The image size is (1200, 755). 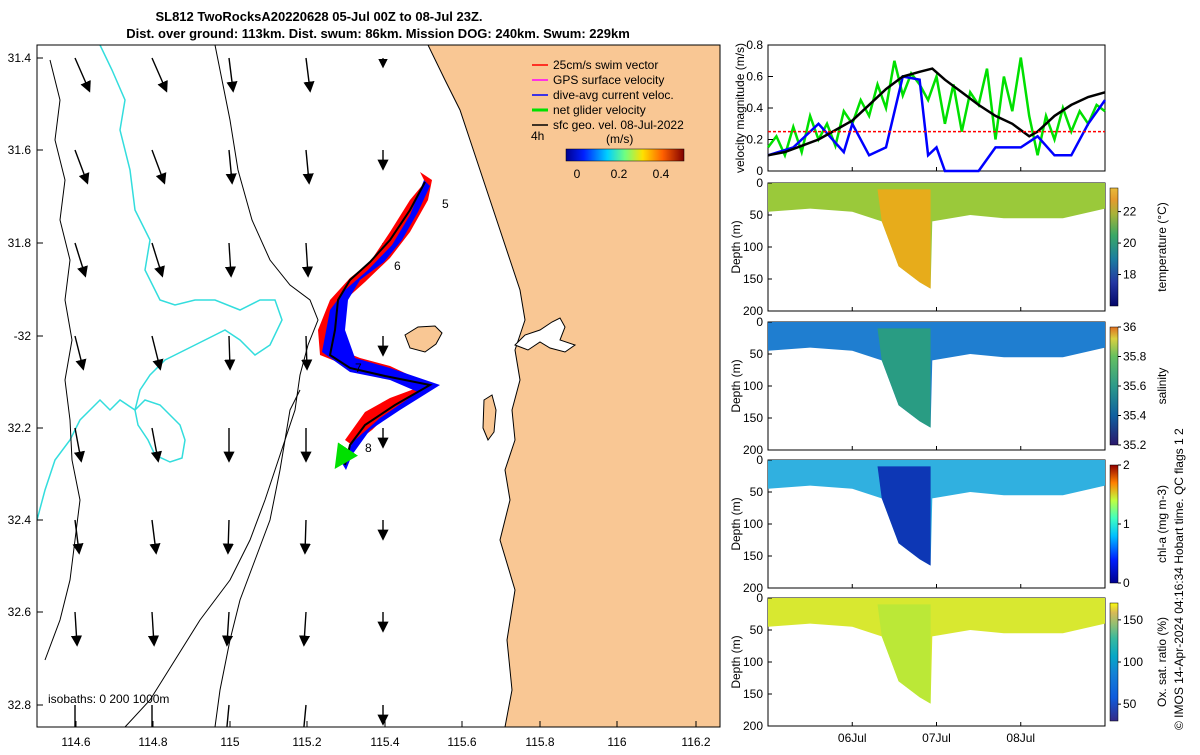 I want to click on colorbar-label: temperature (°C), so click(x=1162, y=247).